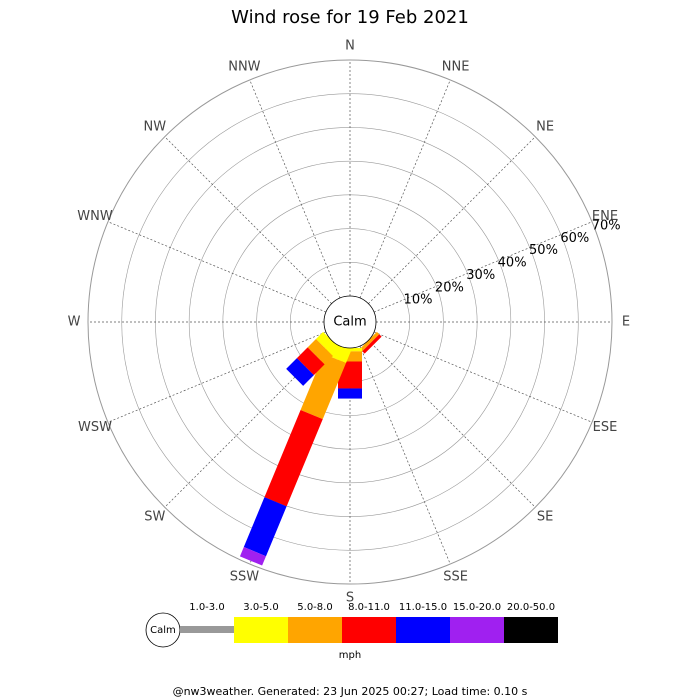 The width and height of the screenshot is (700, 700). What do you see at coordinates (449, 287) in the screenshot?
I see `r-tick-label: 20%` at bounding box center [449, 287].